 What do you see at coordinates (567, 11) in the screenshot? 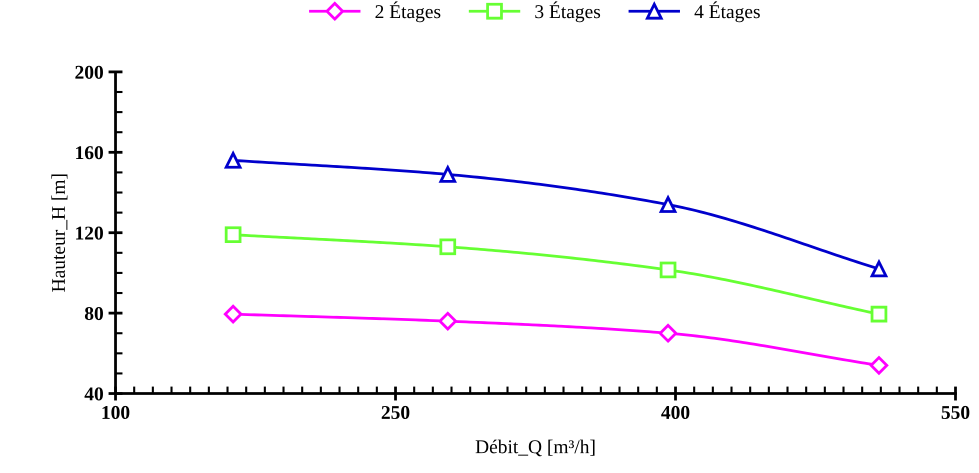
I see `legend-label: 3 Étages` at bounding box center [567, 11].